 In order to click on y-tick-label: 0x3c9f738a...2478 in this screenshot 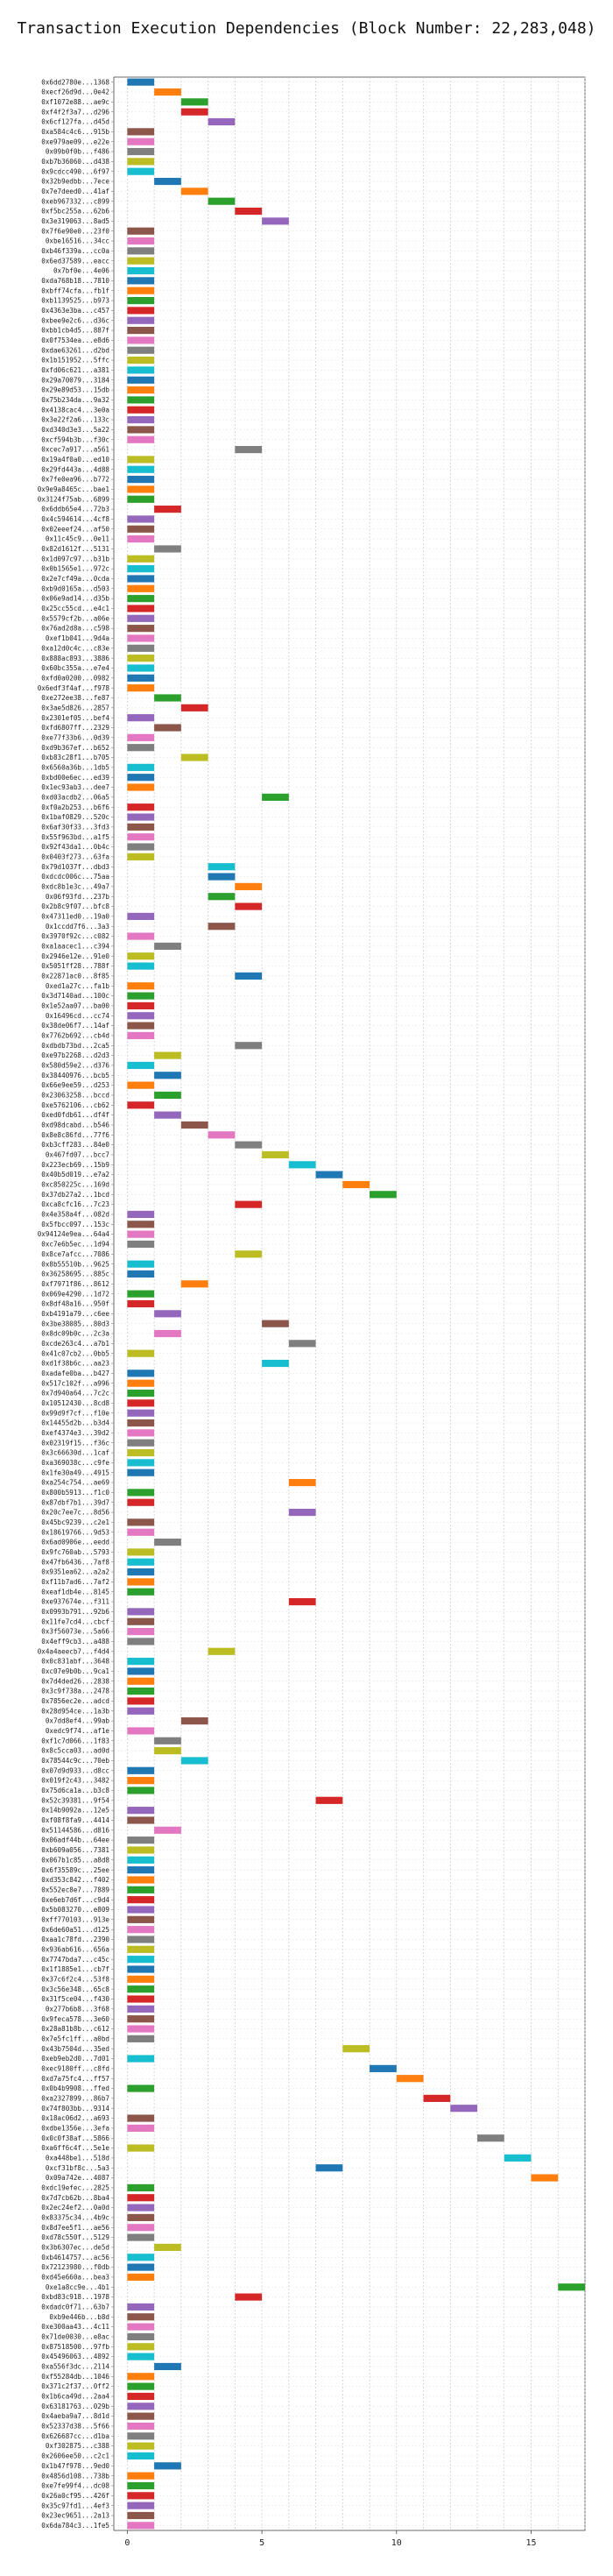, I will do `click(75, 1691)`.